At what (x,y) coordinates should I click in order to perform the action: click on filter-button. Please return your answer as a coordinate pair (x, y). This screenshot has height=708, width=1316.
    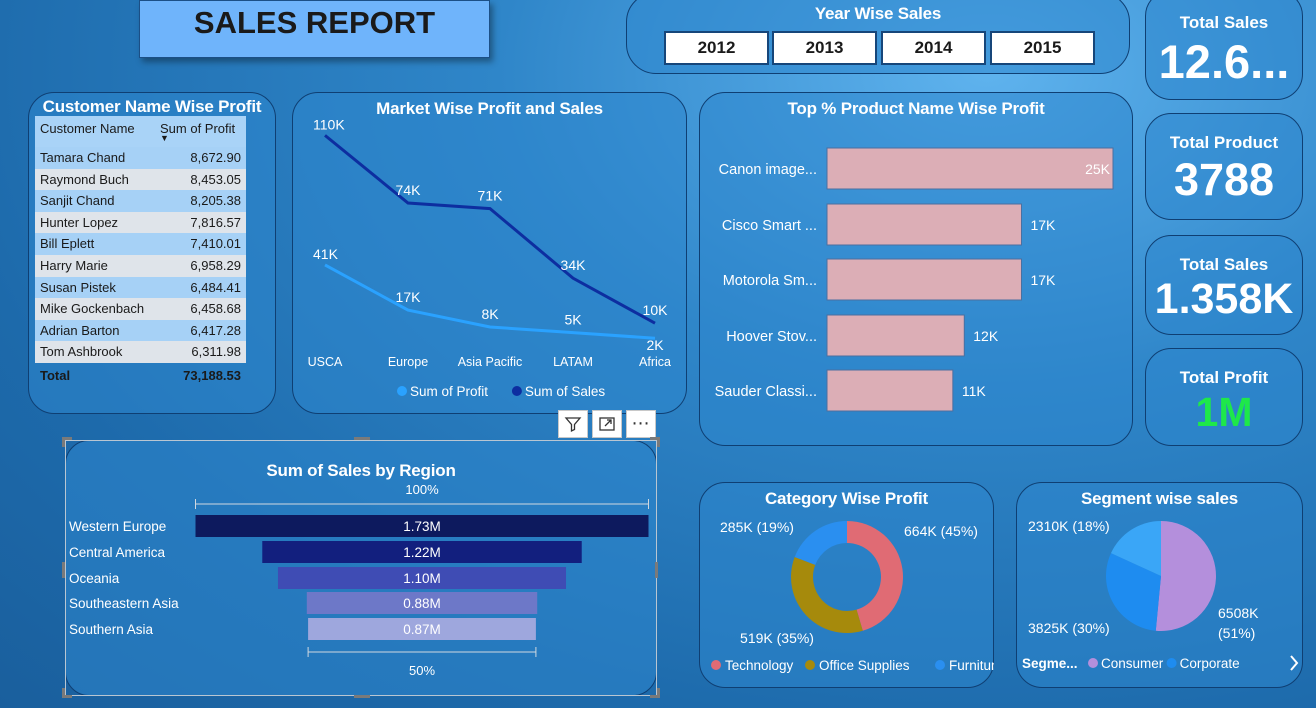
    Looking at the image, I should click on (573, 424).